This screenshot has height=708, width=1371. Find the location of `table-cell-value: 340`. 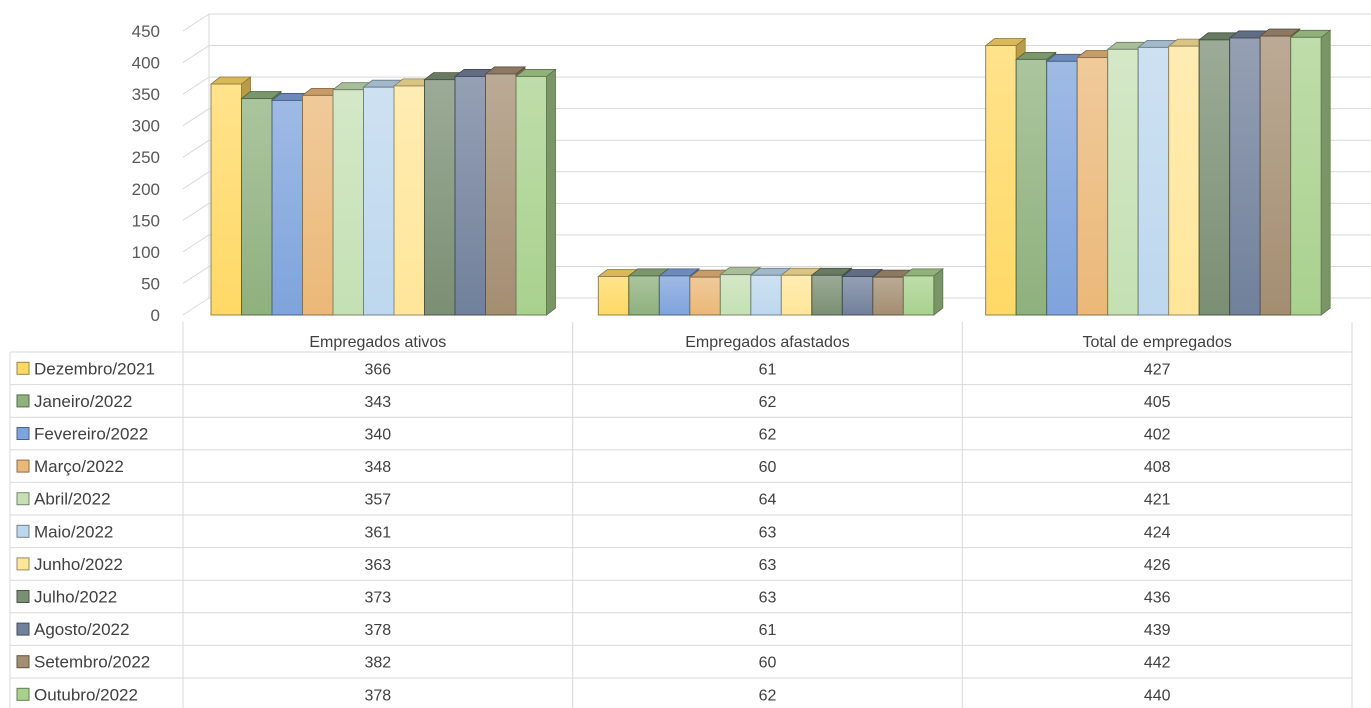

table-cell-value: 340 is located at coordinates (377, 435).